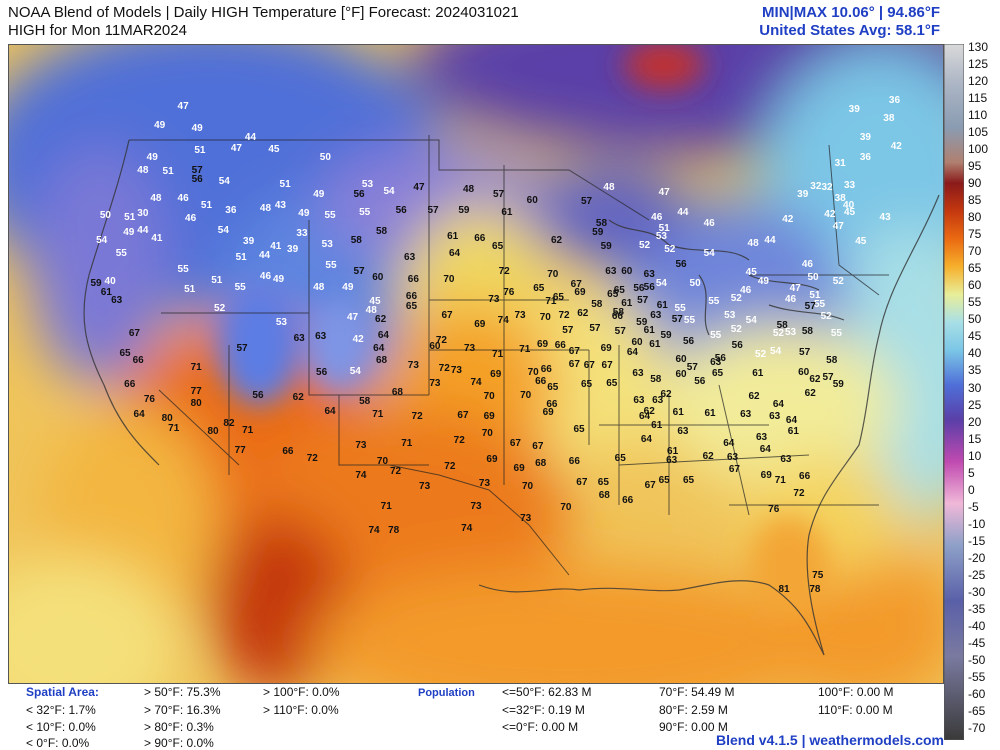 This screenshot has height=750, width=1000. Describe the element at coordinates (240, 451) in the screenshot. I see `station-temp-176: 77` at that location.